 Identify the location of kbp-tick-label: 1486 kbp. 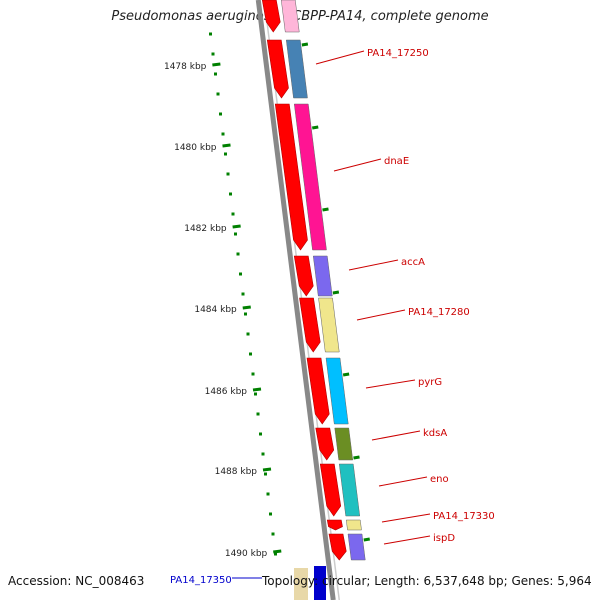
(226, 392).